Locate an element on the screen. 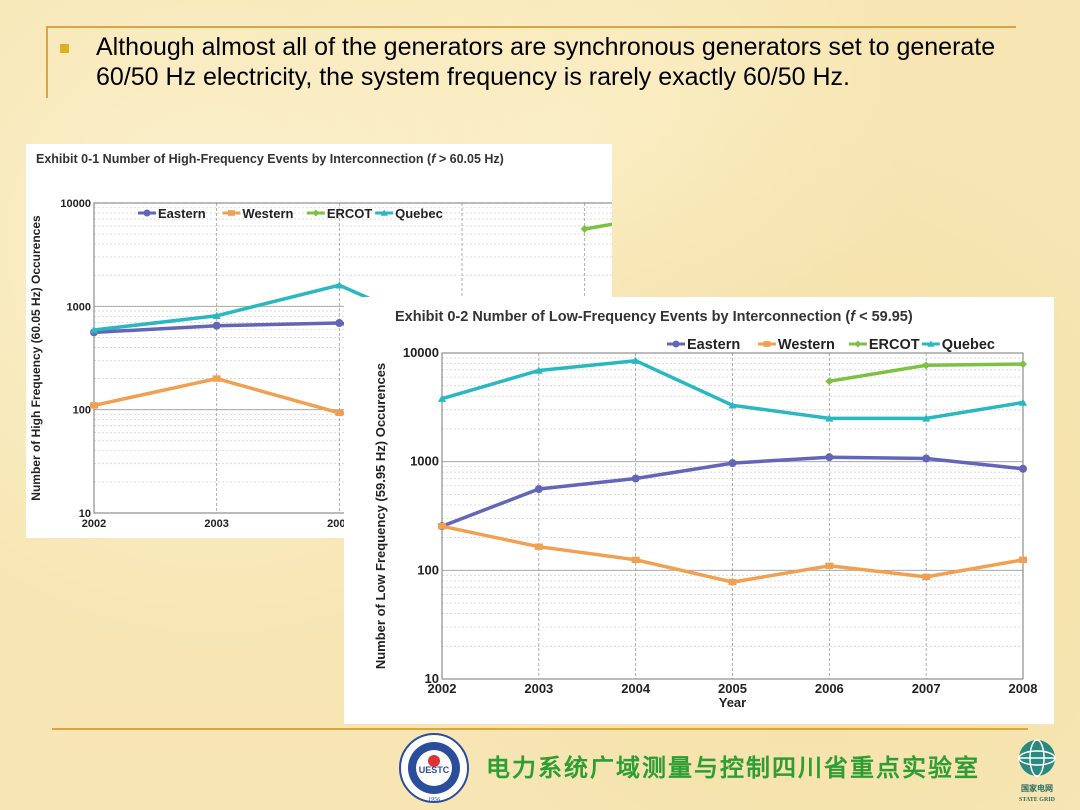 This screenshot has width=1080, height=810. chart2-legend-marker-western is located at coordinates (767, 344).